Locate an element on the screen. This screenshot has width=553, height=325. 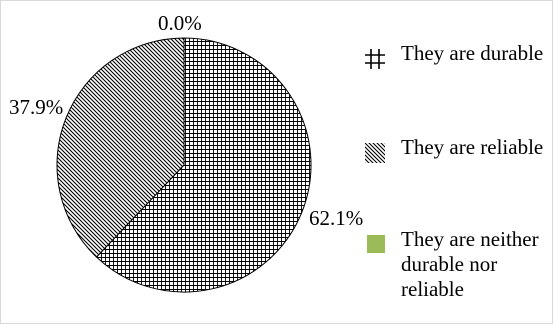
data-label-durable: 62.1% is located at coordinates (336, 218).